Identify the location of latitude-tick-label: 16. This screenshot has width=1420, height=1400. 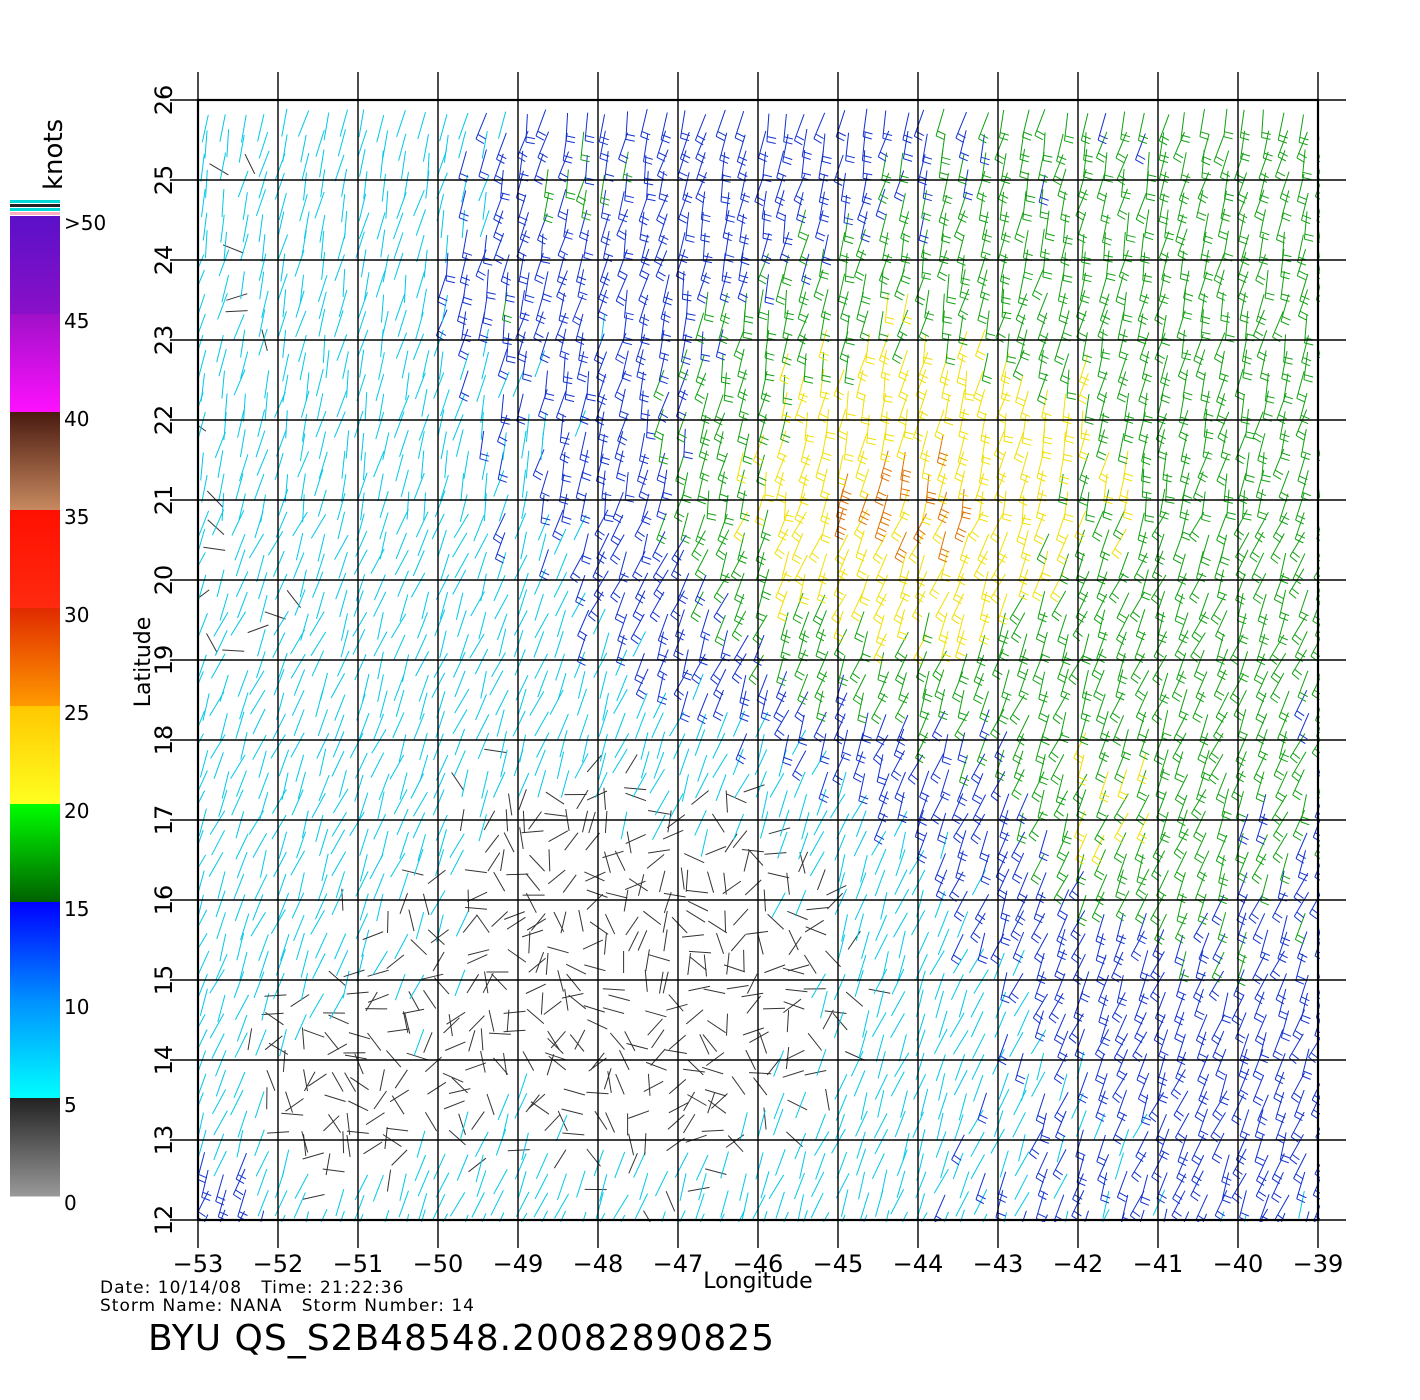
(164, 900).